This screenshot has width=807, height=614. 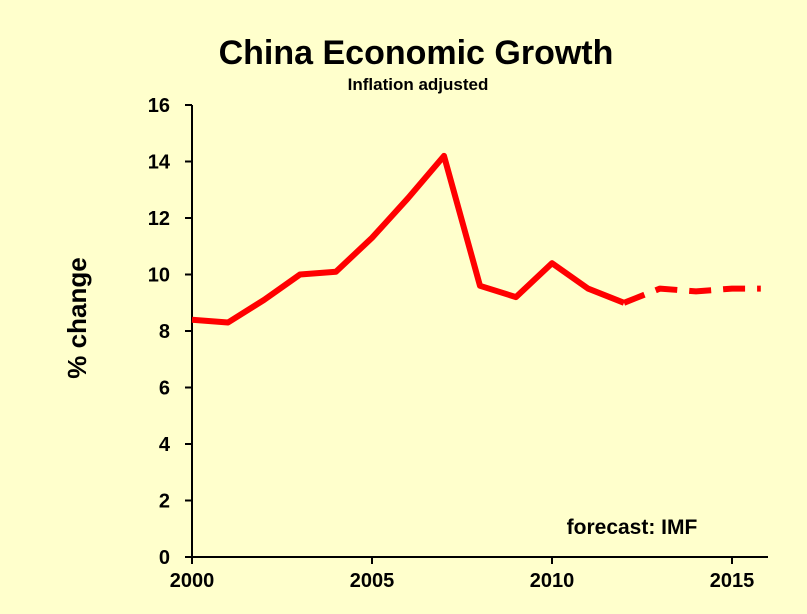 I want to click on forecast-annotation: forecast: IMF, so click(x=632, y=527).